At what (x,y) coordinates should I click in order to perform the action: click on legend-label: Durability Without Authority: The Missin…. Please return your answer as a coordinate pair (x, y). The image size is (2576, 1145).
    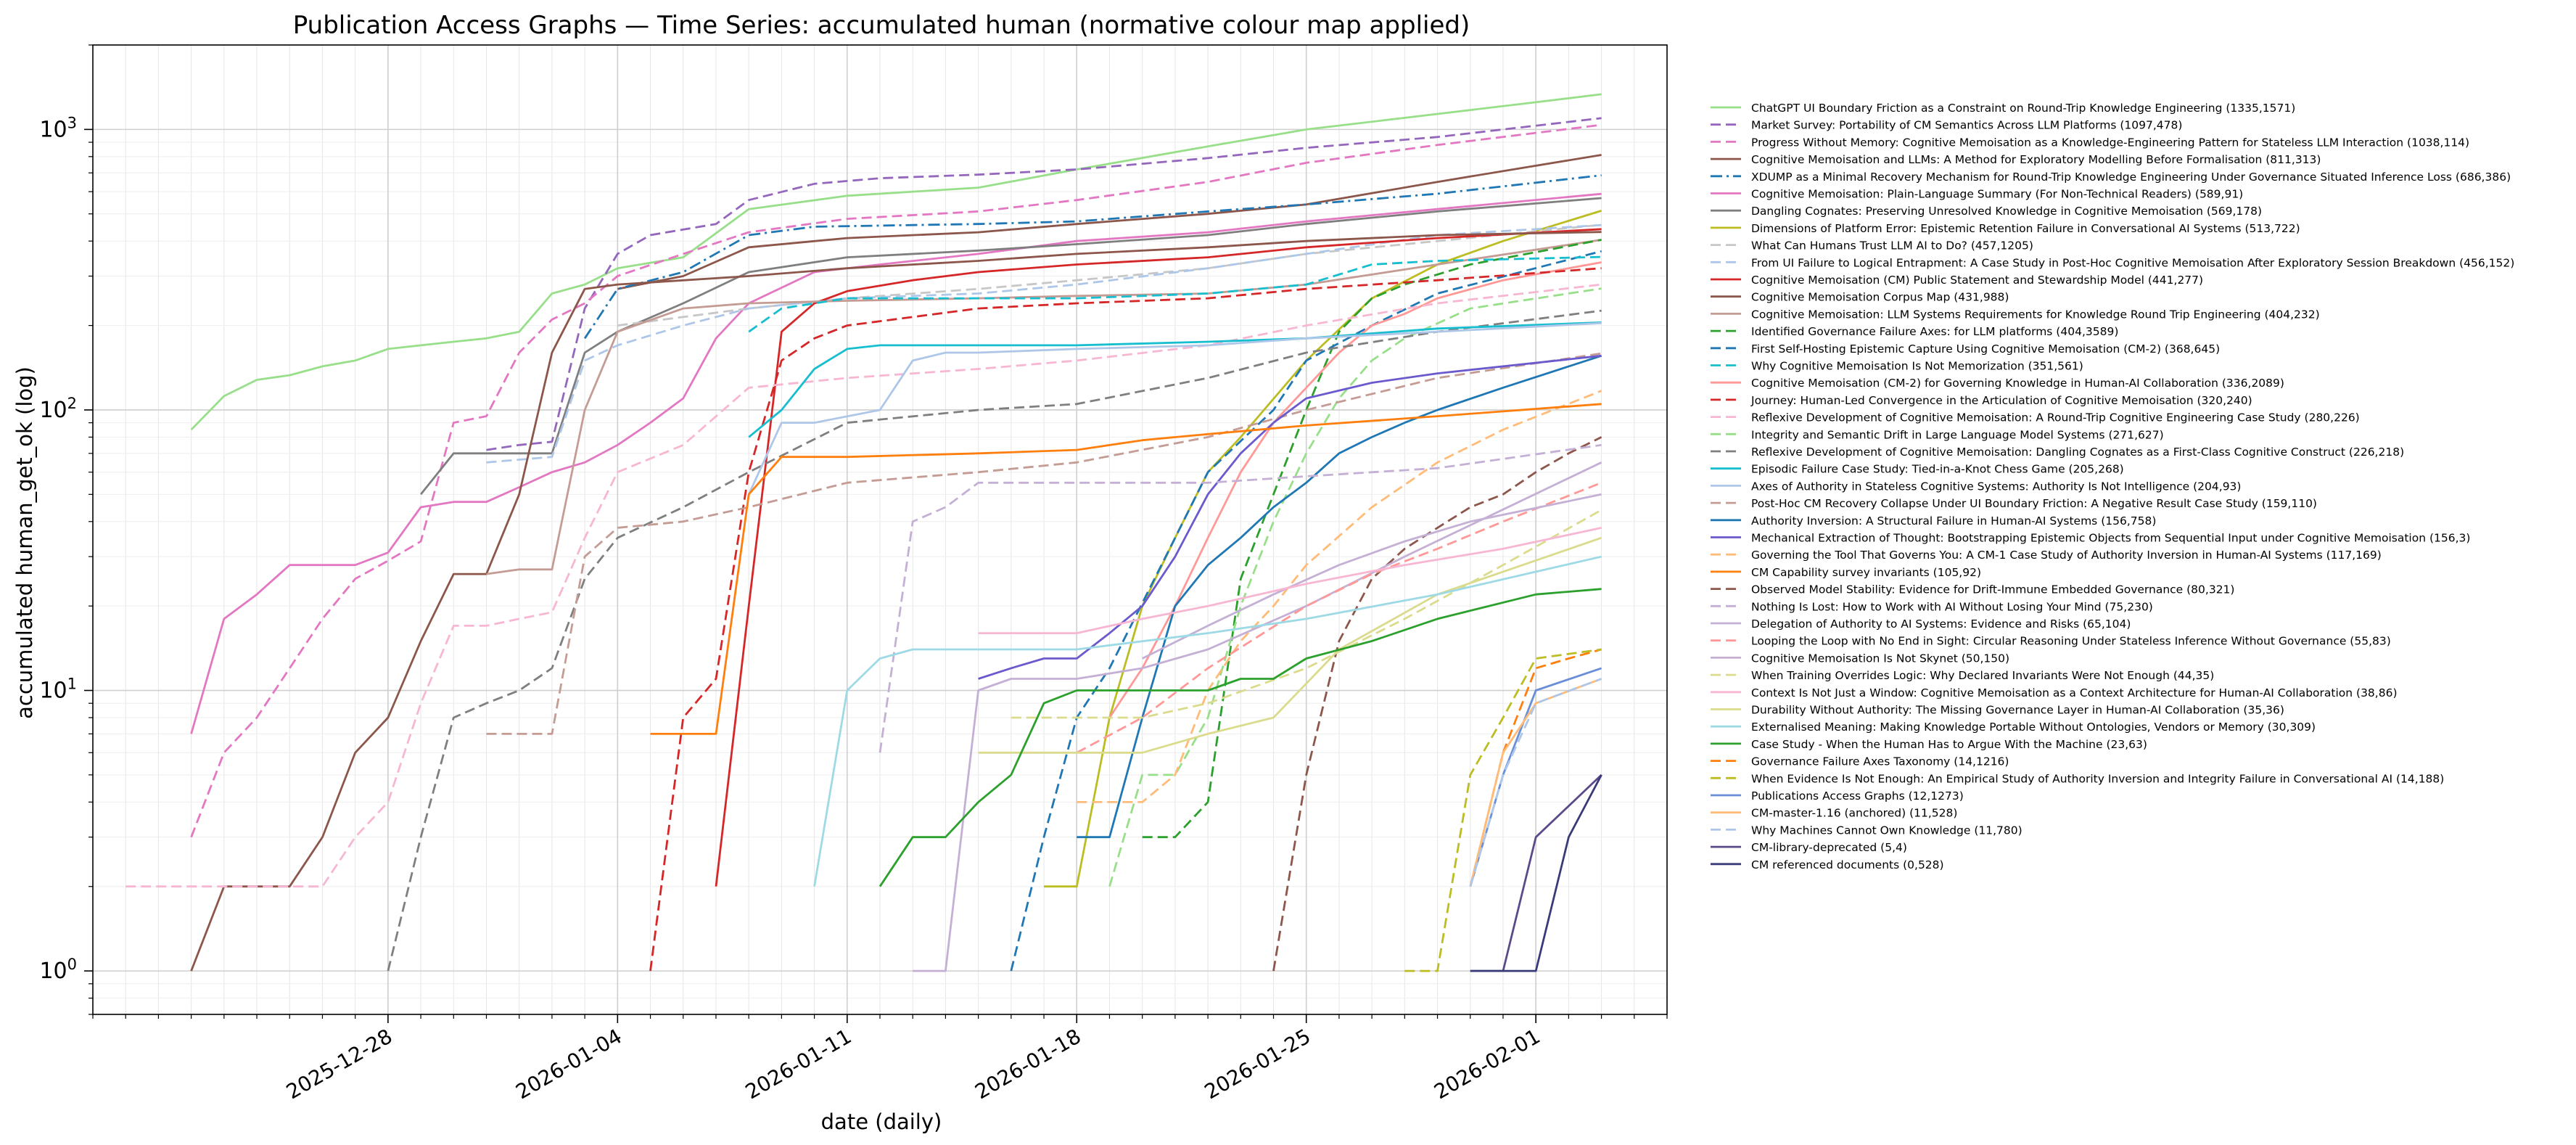
    Looking at the image, I should click on (2017, 710).